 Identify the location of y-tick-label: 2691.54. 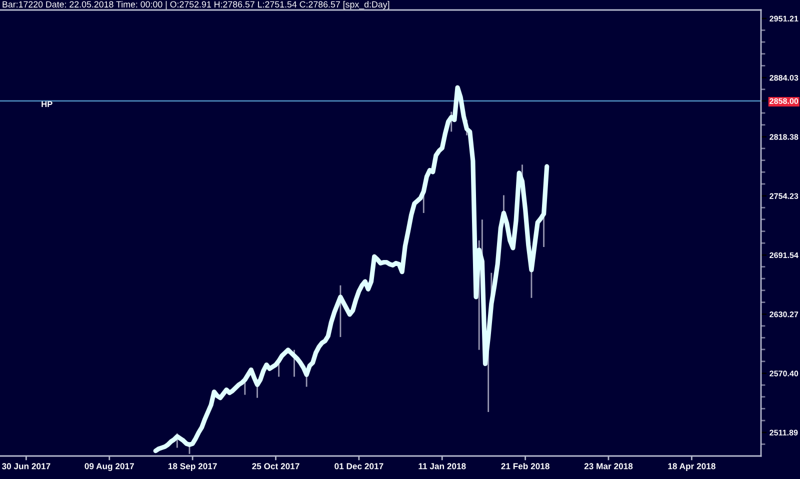
(784, 255).